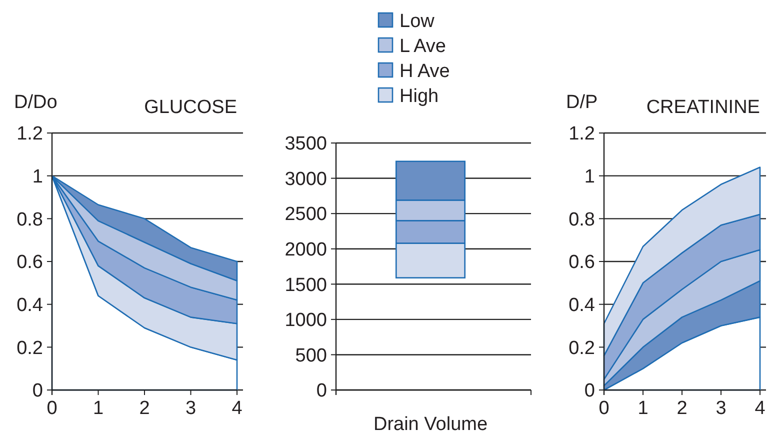 The width and height of the screenshot is (775, 432). I want to click on y-tick-label: 1500, so click(305, 285).